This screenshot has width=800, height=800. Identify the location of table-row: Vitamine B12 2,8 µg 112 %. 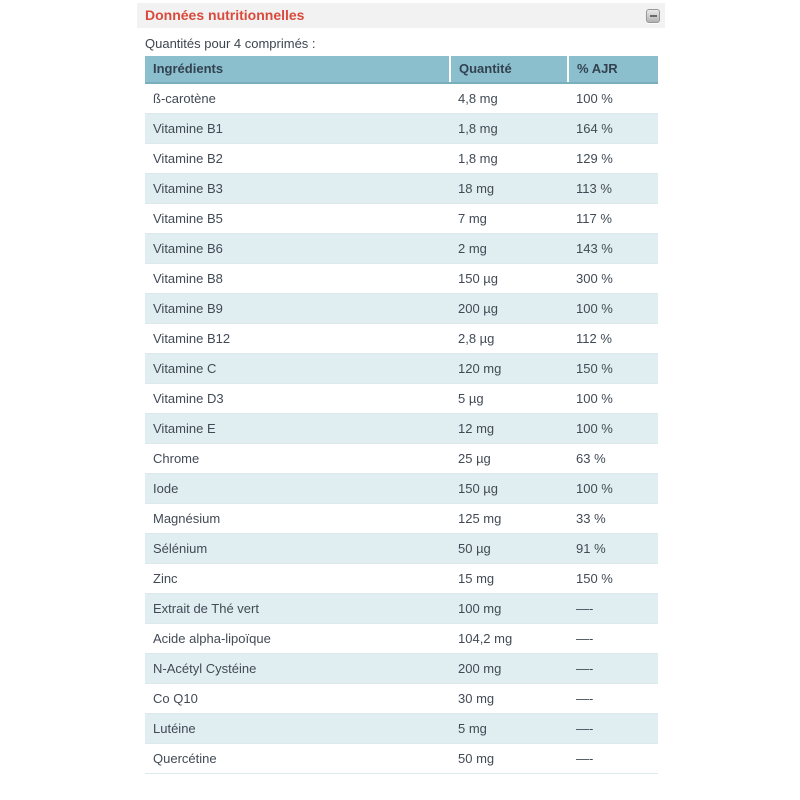
(401, 338).